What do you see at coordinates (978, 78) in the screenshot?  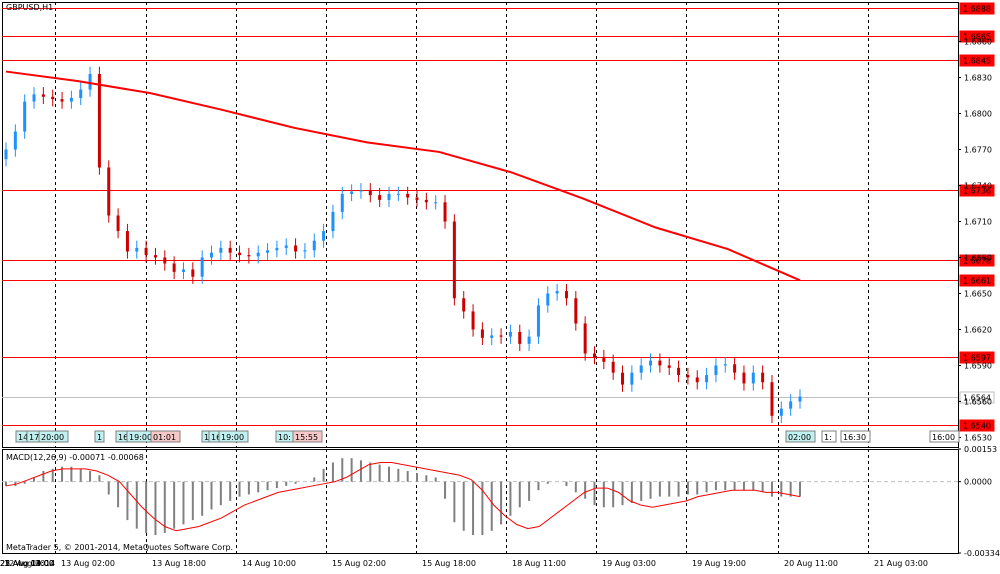 I see `y-tick-label: 1.6830` at bounding box center [978, 78].